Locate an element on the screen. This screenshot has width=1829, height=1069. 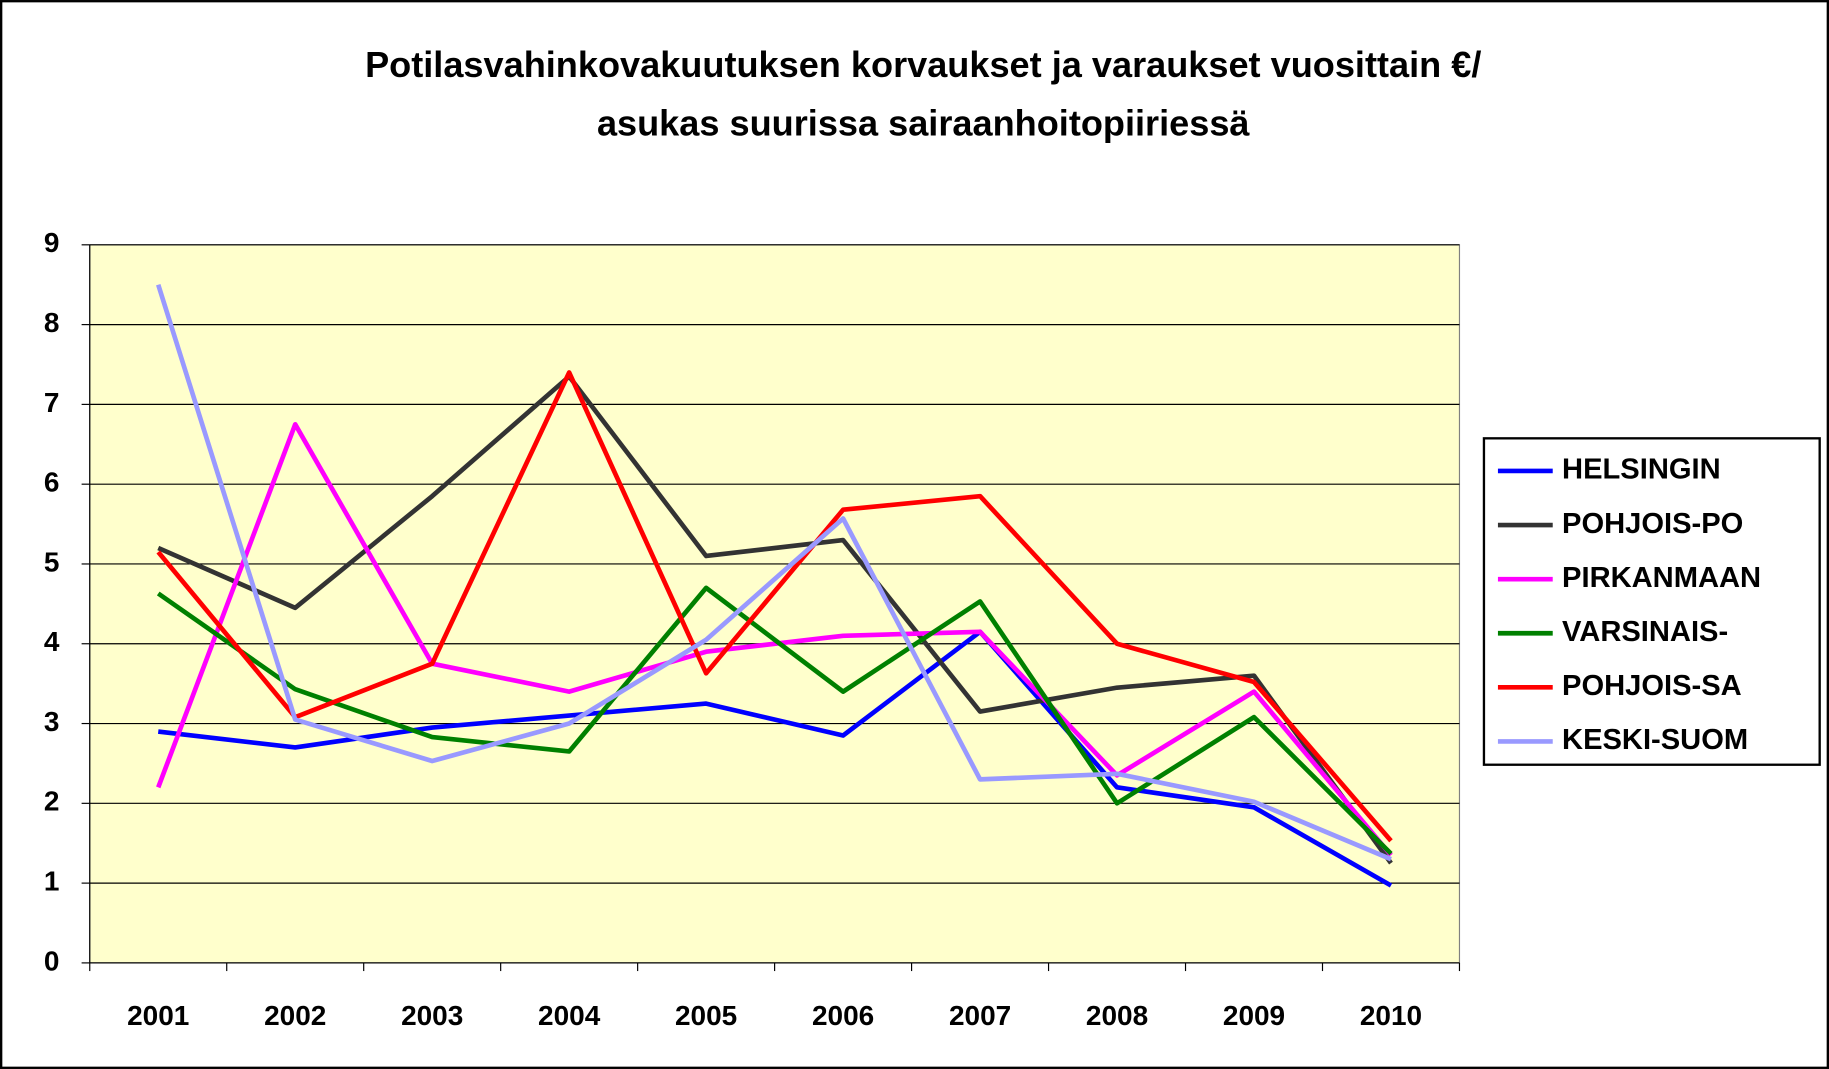
y-tick-label: 0 is located at coordinates (52, 960).